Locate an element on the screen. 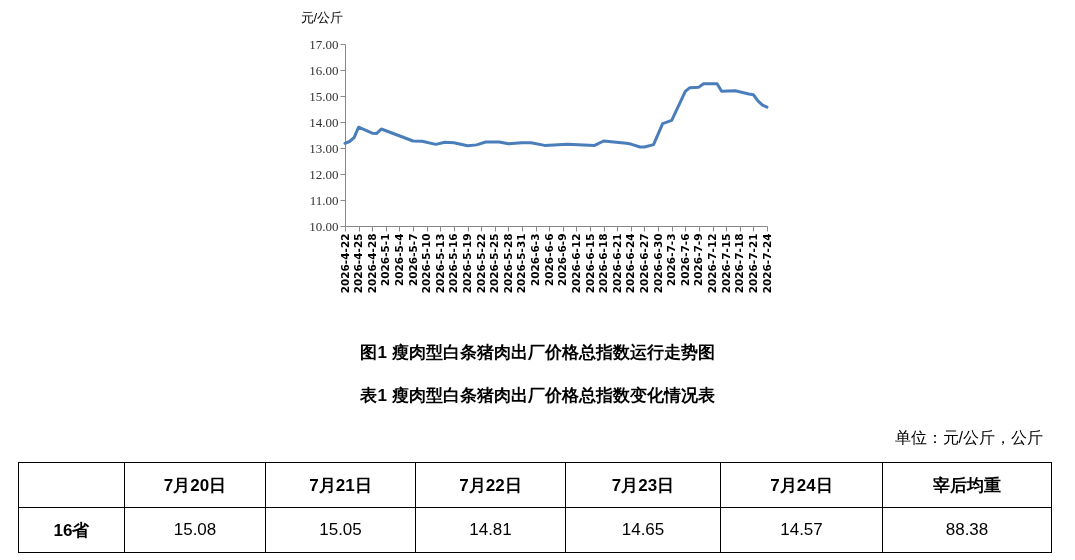 This screenshot has width=1075, height=560. x-tick-label: 2026-6-18 is located at coordinates (603, 263).